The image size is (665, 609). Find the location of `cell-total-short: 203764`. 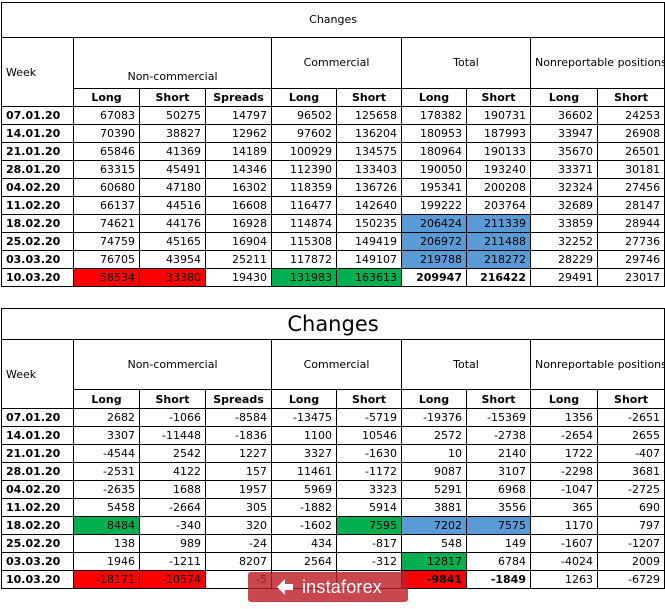

cell-total-short: 203764 is located at coordinates (498, 205).